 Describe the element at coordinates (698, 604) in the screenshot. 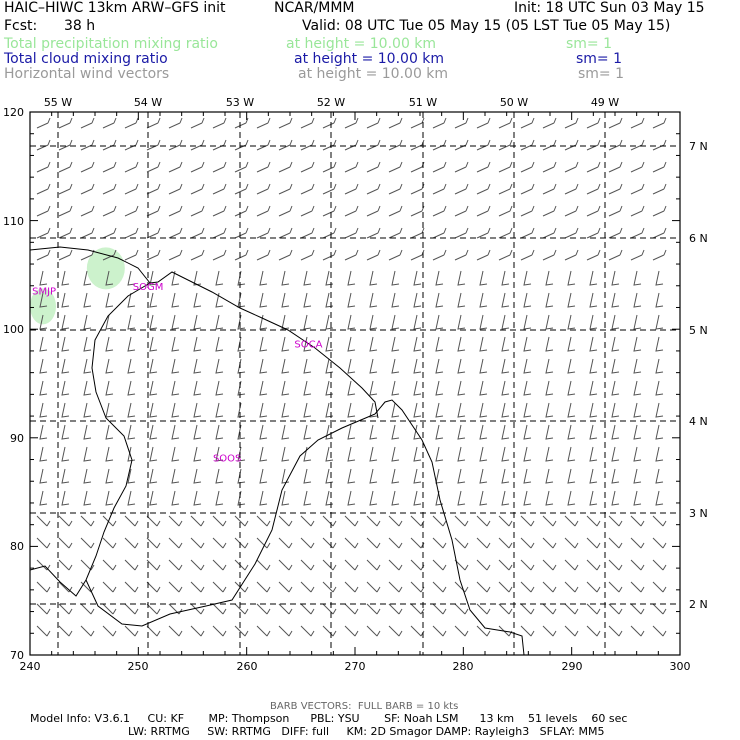

I see `lat-label-2n: 2 N` at that location.